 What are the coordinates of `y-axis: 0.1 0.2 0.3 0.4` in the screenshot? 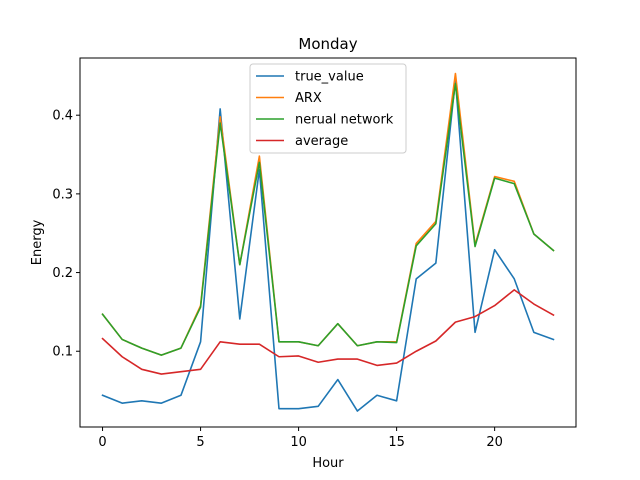 It's located at (66, 234).